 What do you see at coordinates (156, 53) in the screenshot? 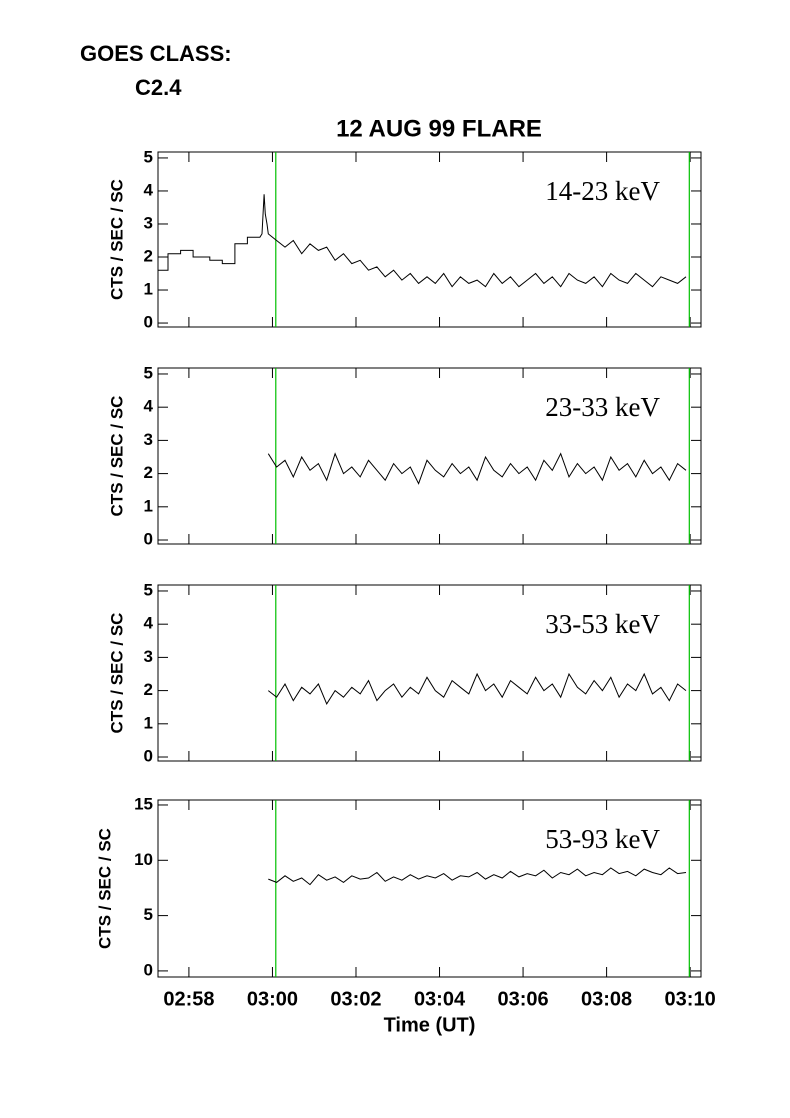
I see `goes-label: GOES CLASS:` at bounding box center [156, 53].